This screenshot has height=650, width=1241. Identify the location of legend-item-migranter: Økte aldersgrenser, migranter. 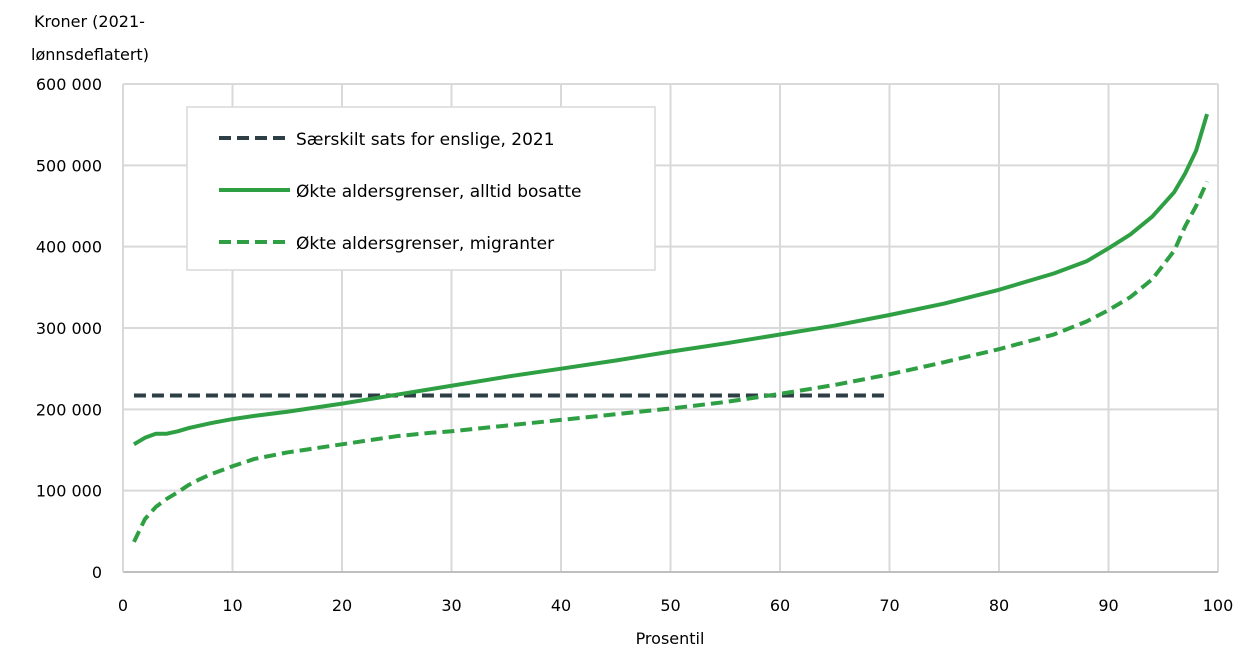
(386, 244).